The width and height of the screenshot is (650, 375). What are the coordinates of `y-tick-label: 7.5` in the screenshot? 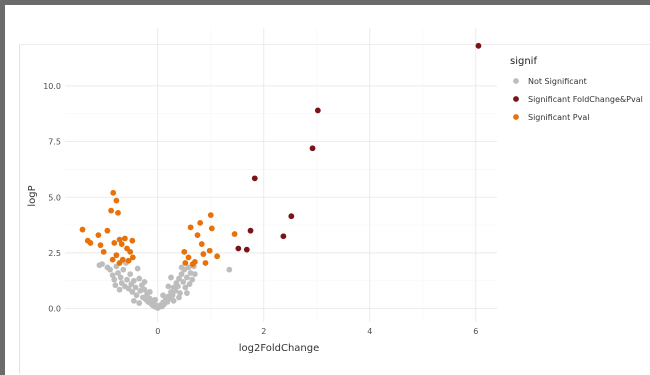 It's located at (54, 142).